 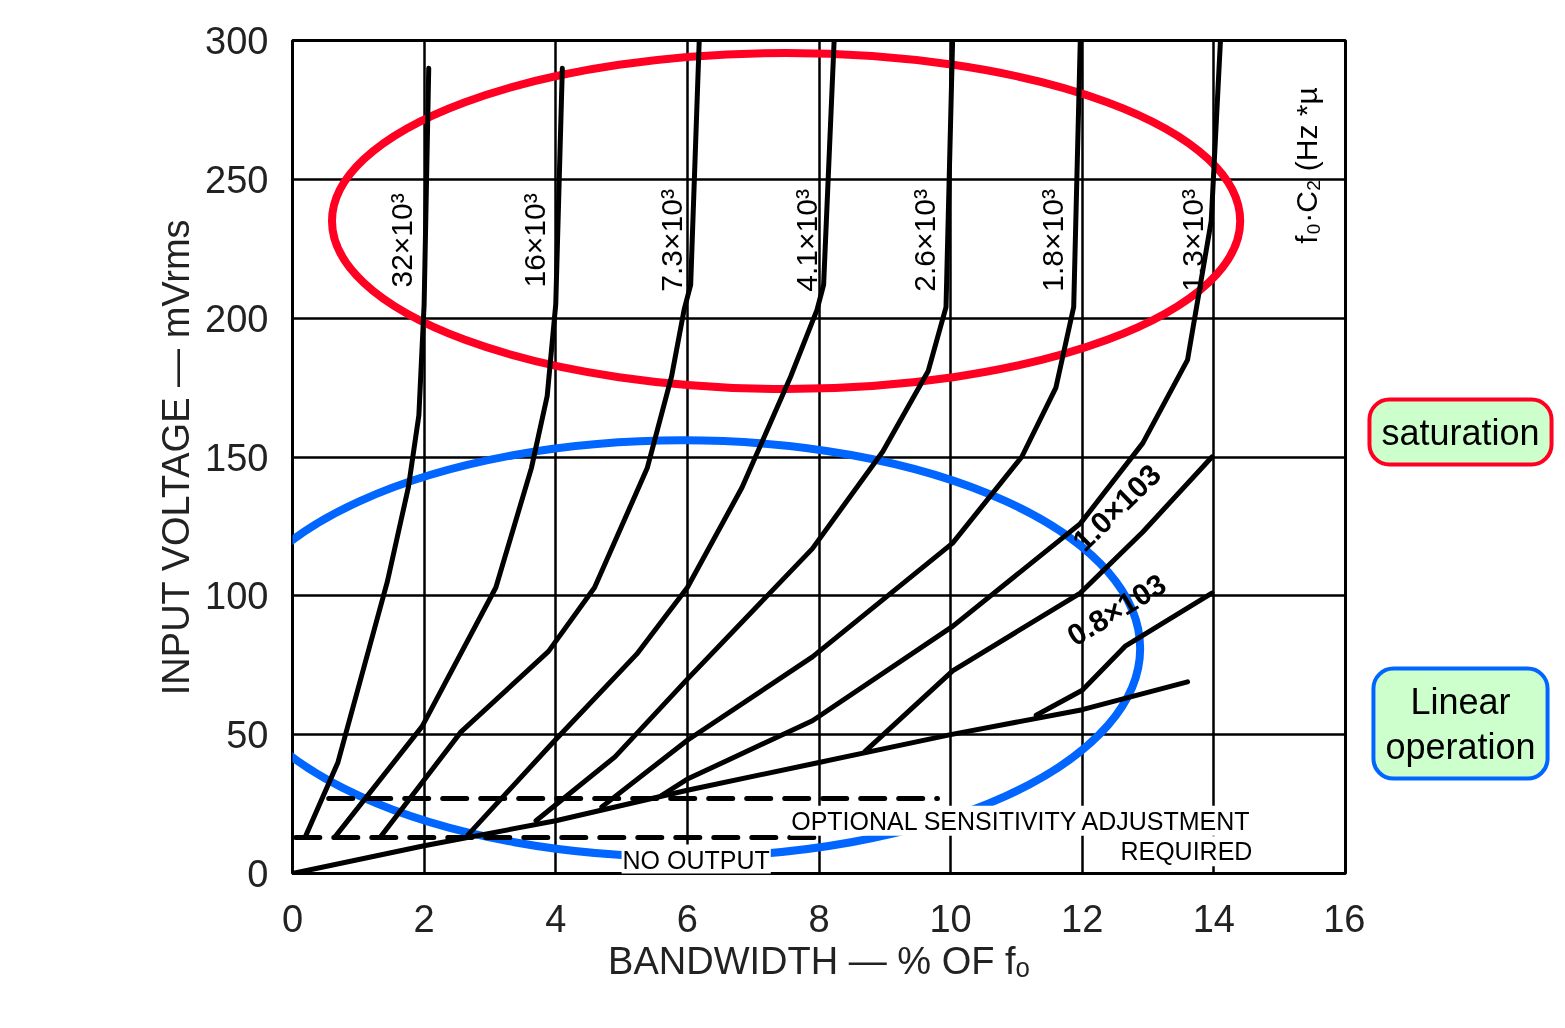 I want to click on x-tick-label: 2, so click(x=424, y=918).